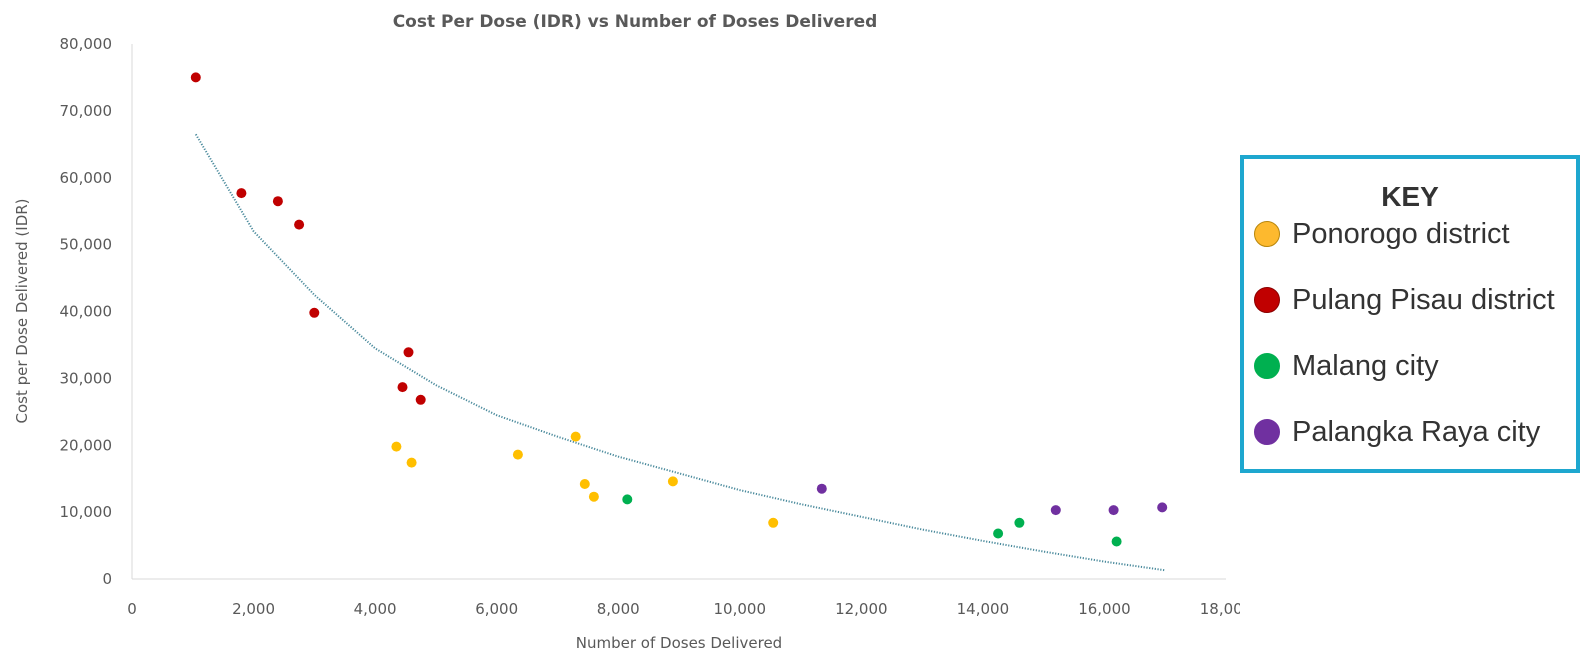 The height and width of the screenshot is (661, 1589). I want to click on y-tick-label: 60,000, so click(86, 178).